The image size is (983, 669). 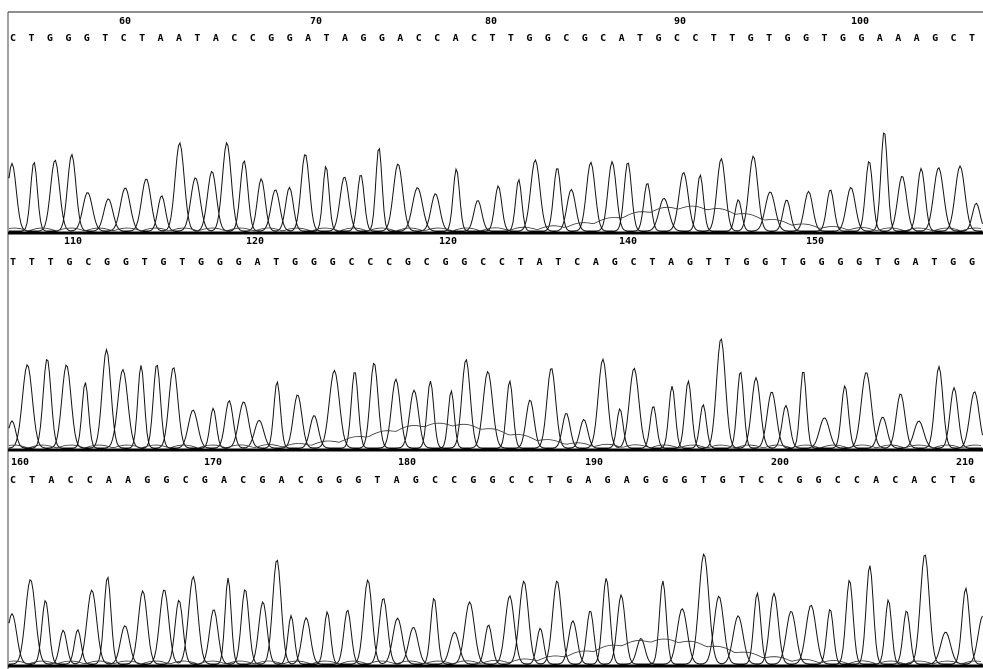 What do you see at coordinates (125, 21) in the screenshot?
I see `position-label: 60` at bounding box center [125, 21].